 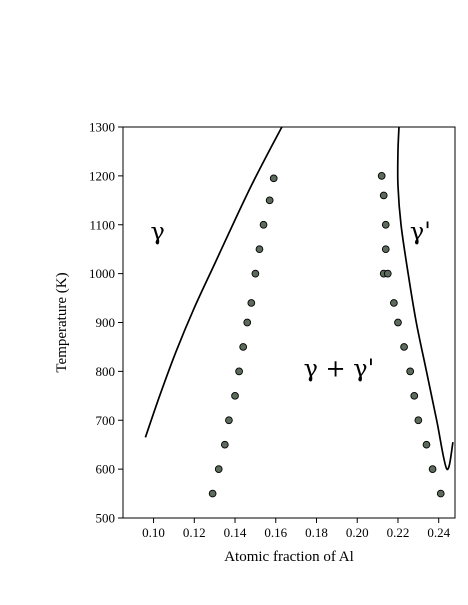 I want to click on y-axis: 500 600 700 800 900 1000 1100 1200 1300, so click(x=106, y=323).